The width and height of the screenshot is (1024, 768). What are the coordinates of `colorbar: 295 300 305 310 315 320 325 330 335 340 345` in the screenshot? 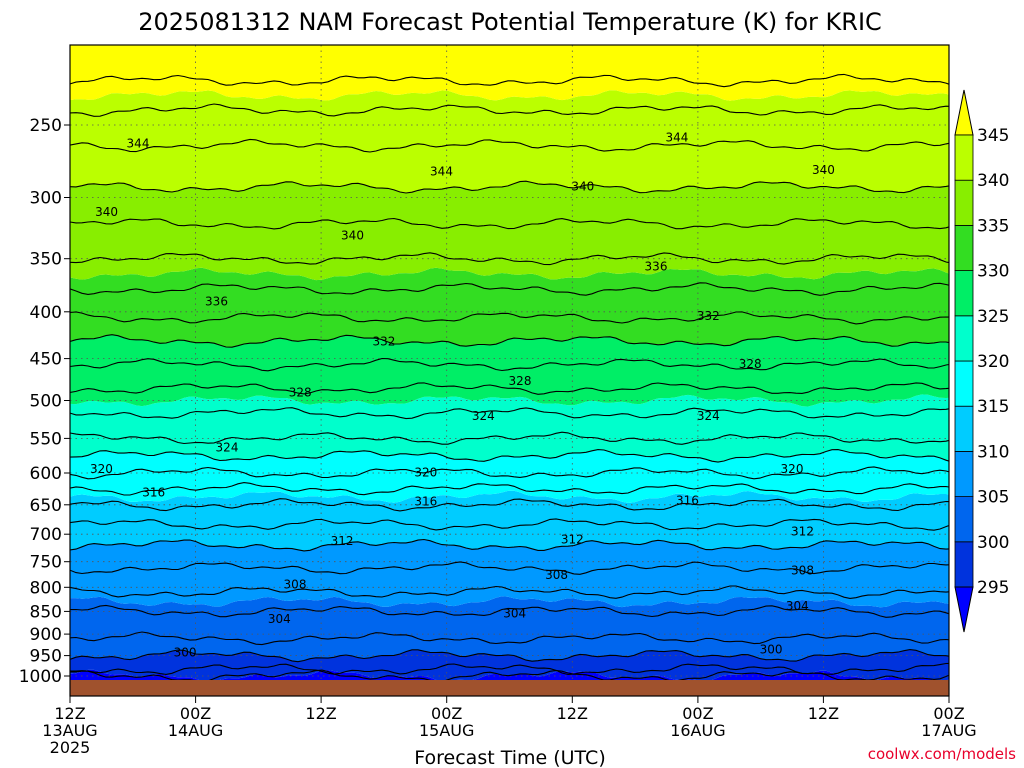 It's located at (981, 361).